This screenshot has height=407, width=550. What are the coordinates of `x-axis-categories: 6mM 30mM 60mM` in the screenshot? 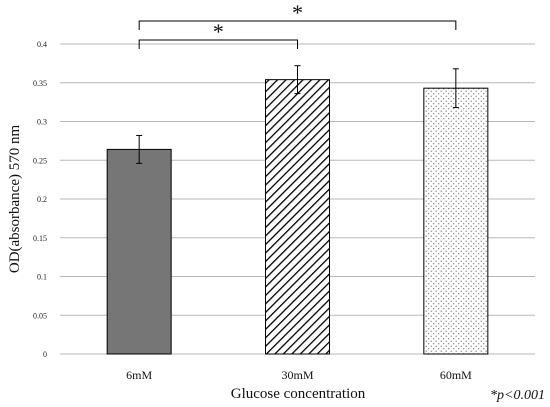 It's located at (299, 375).